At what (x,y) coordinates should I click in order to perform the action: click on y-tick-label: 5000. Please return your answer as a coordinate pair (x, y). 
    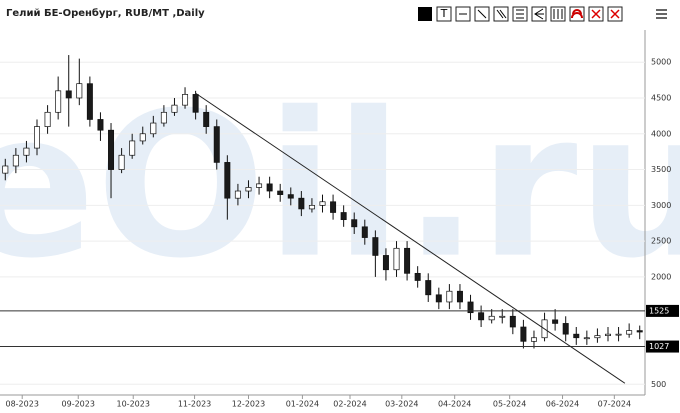
    Looking at the image, I should click on (661, 62).